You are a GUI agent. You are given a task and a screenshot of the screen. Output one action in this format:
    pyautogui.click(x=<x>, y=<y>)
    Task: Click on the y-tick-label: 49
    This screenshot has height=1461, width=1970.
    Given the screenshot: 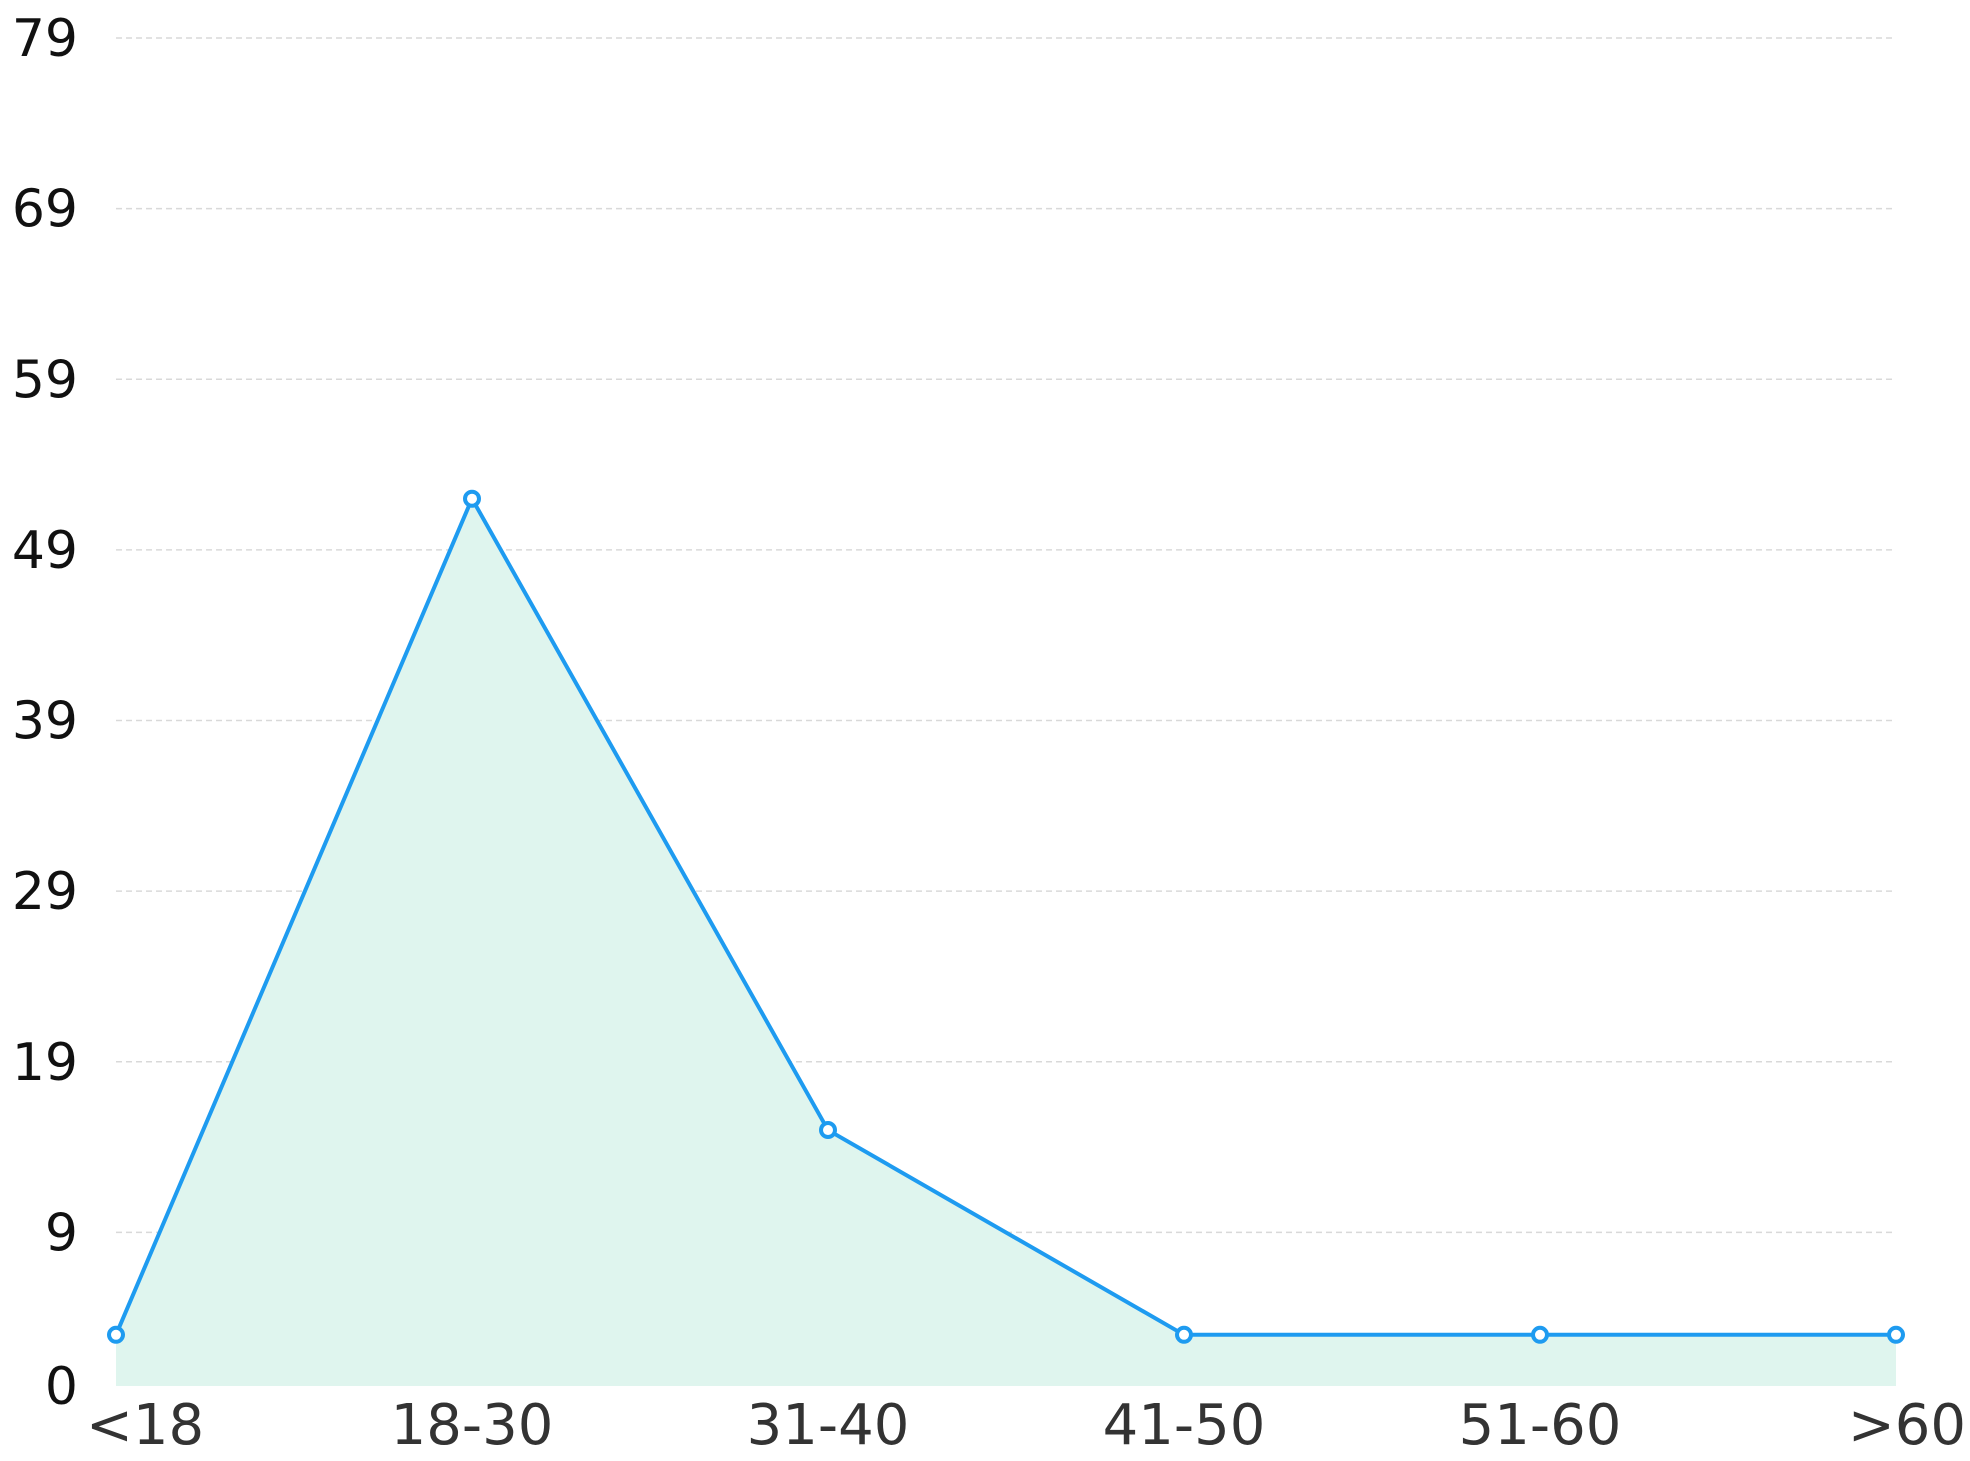 What is the action you would take?
    pyautogui.click(x=45, y=551)
    